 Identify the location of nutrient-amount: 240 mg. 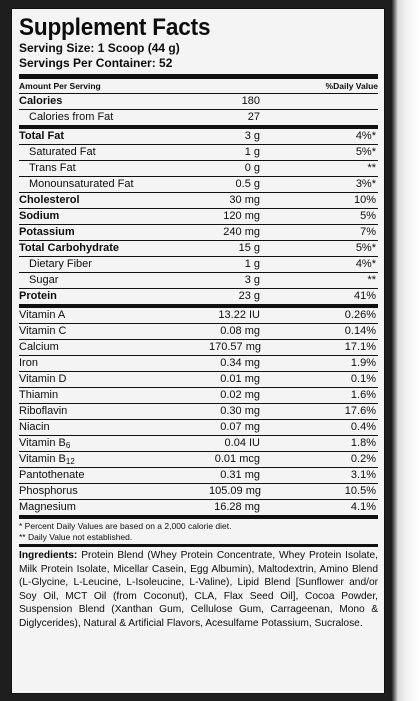
(241, 232).